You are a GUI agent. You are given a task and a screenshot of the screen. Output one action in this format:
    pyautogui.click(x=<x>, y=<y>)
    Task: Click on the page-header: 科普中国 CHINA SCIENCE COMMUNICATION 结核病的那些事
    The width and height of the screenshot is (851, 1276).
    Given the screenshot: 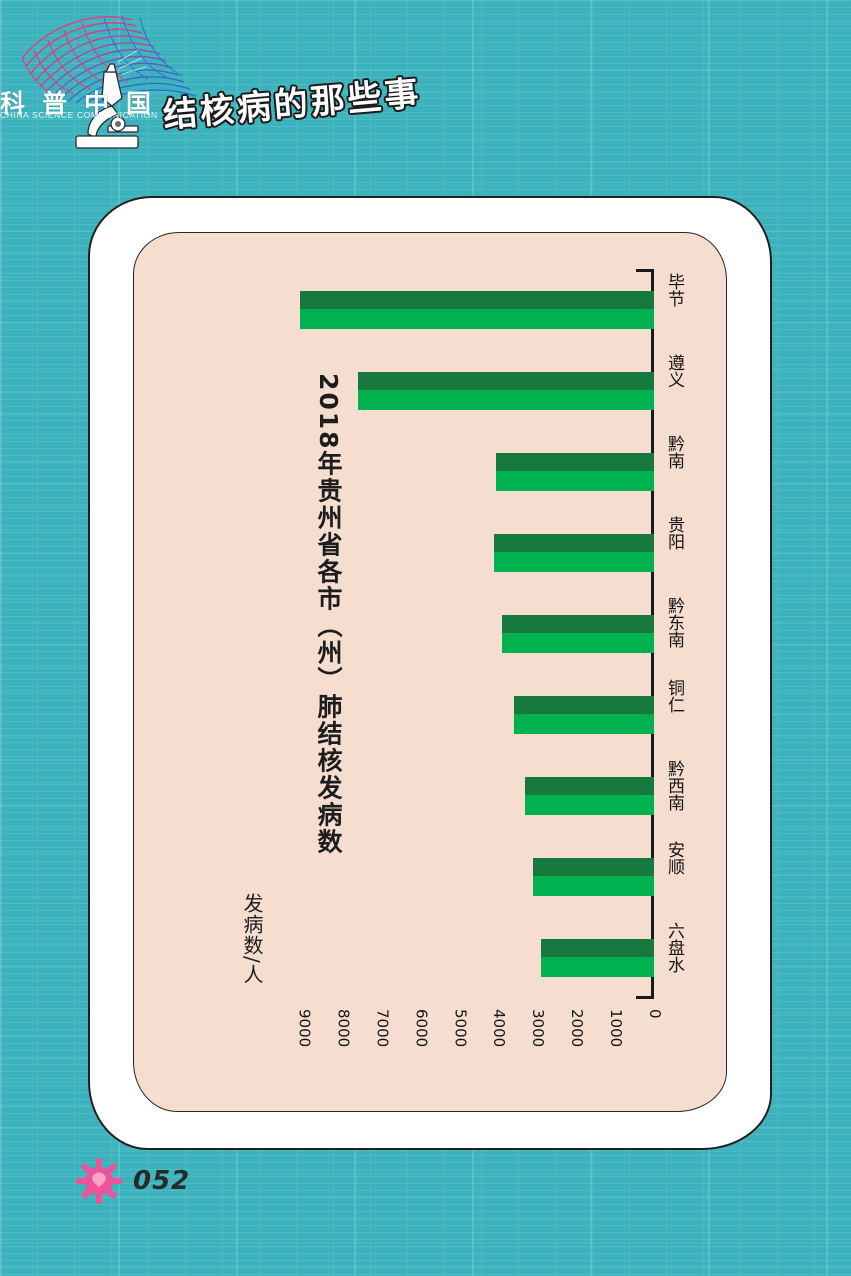 What is the action you would take?
    pyautogui.click(x=425, y=85)
    